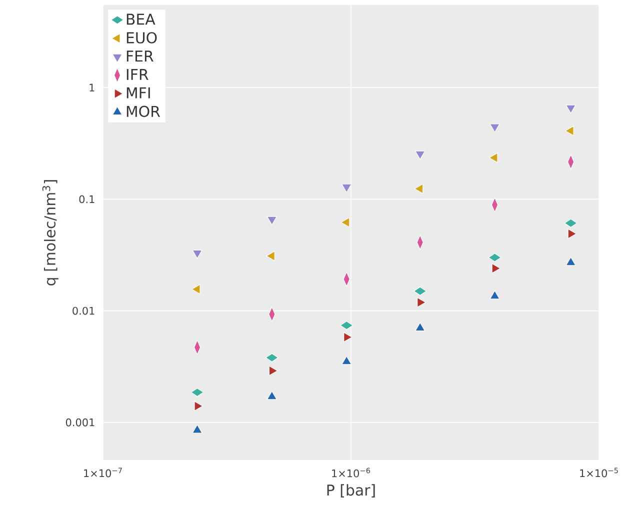 The image size is (635, 531). I want to click on legend-label: IFR, so click(137, 74).